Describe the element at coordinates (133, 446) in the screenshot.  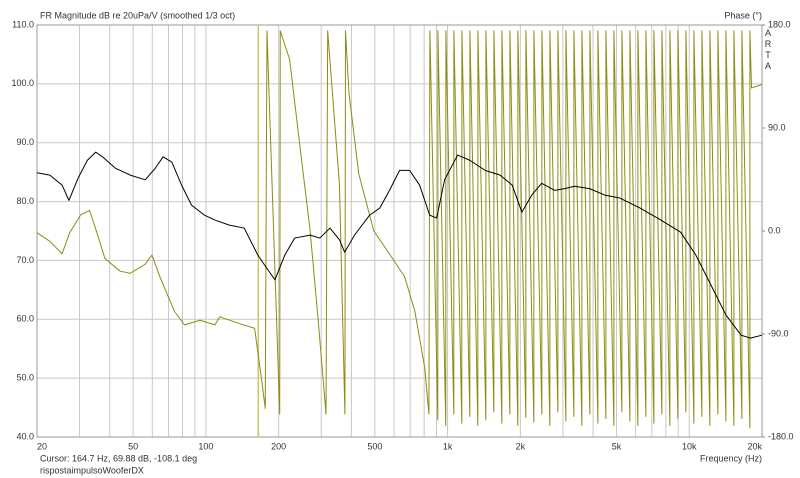
I see `x-tick-label: 50` at that location.